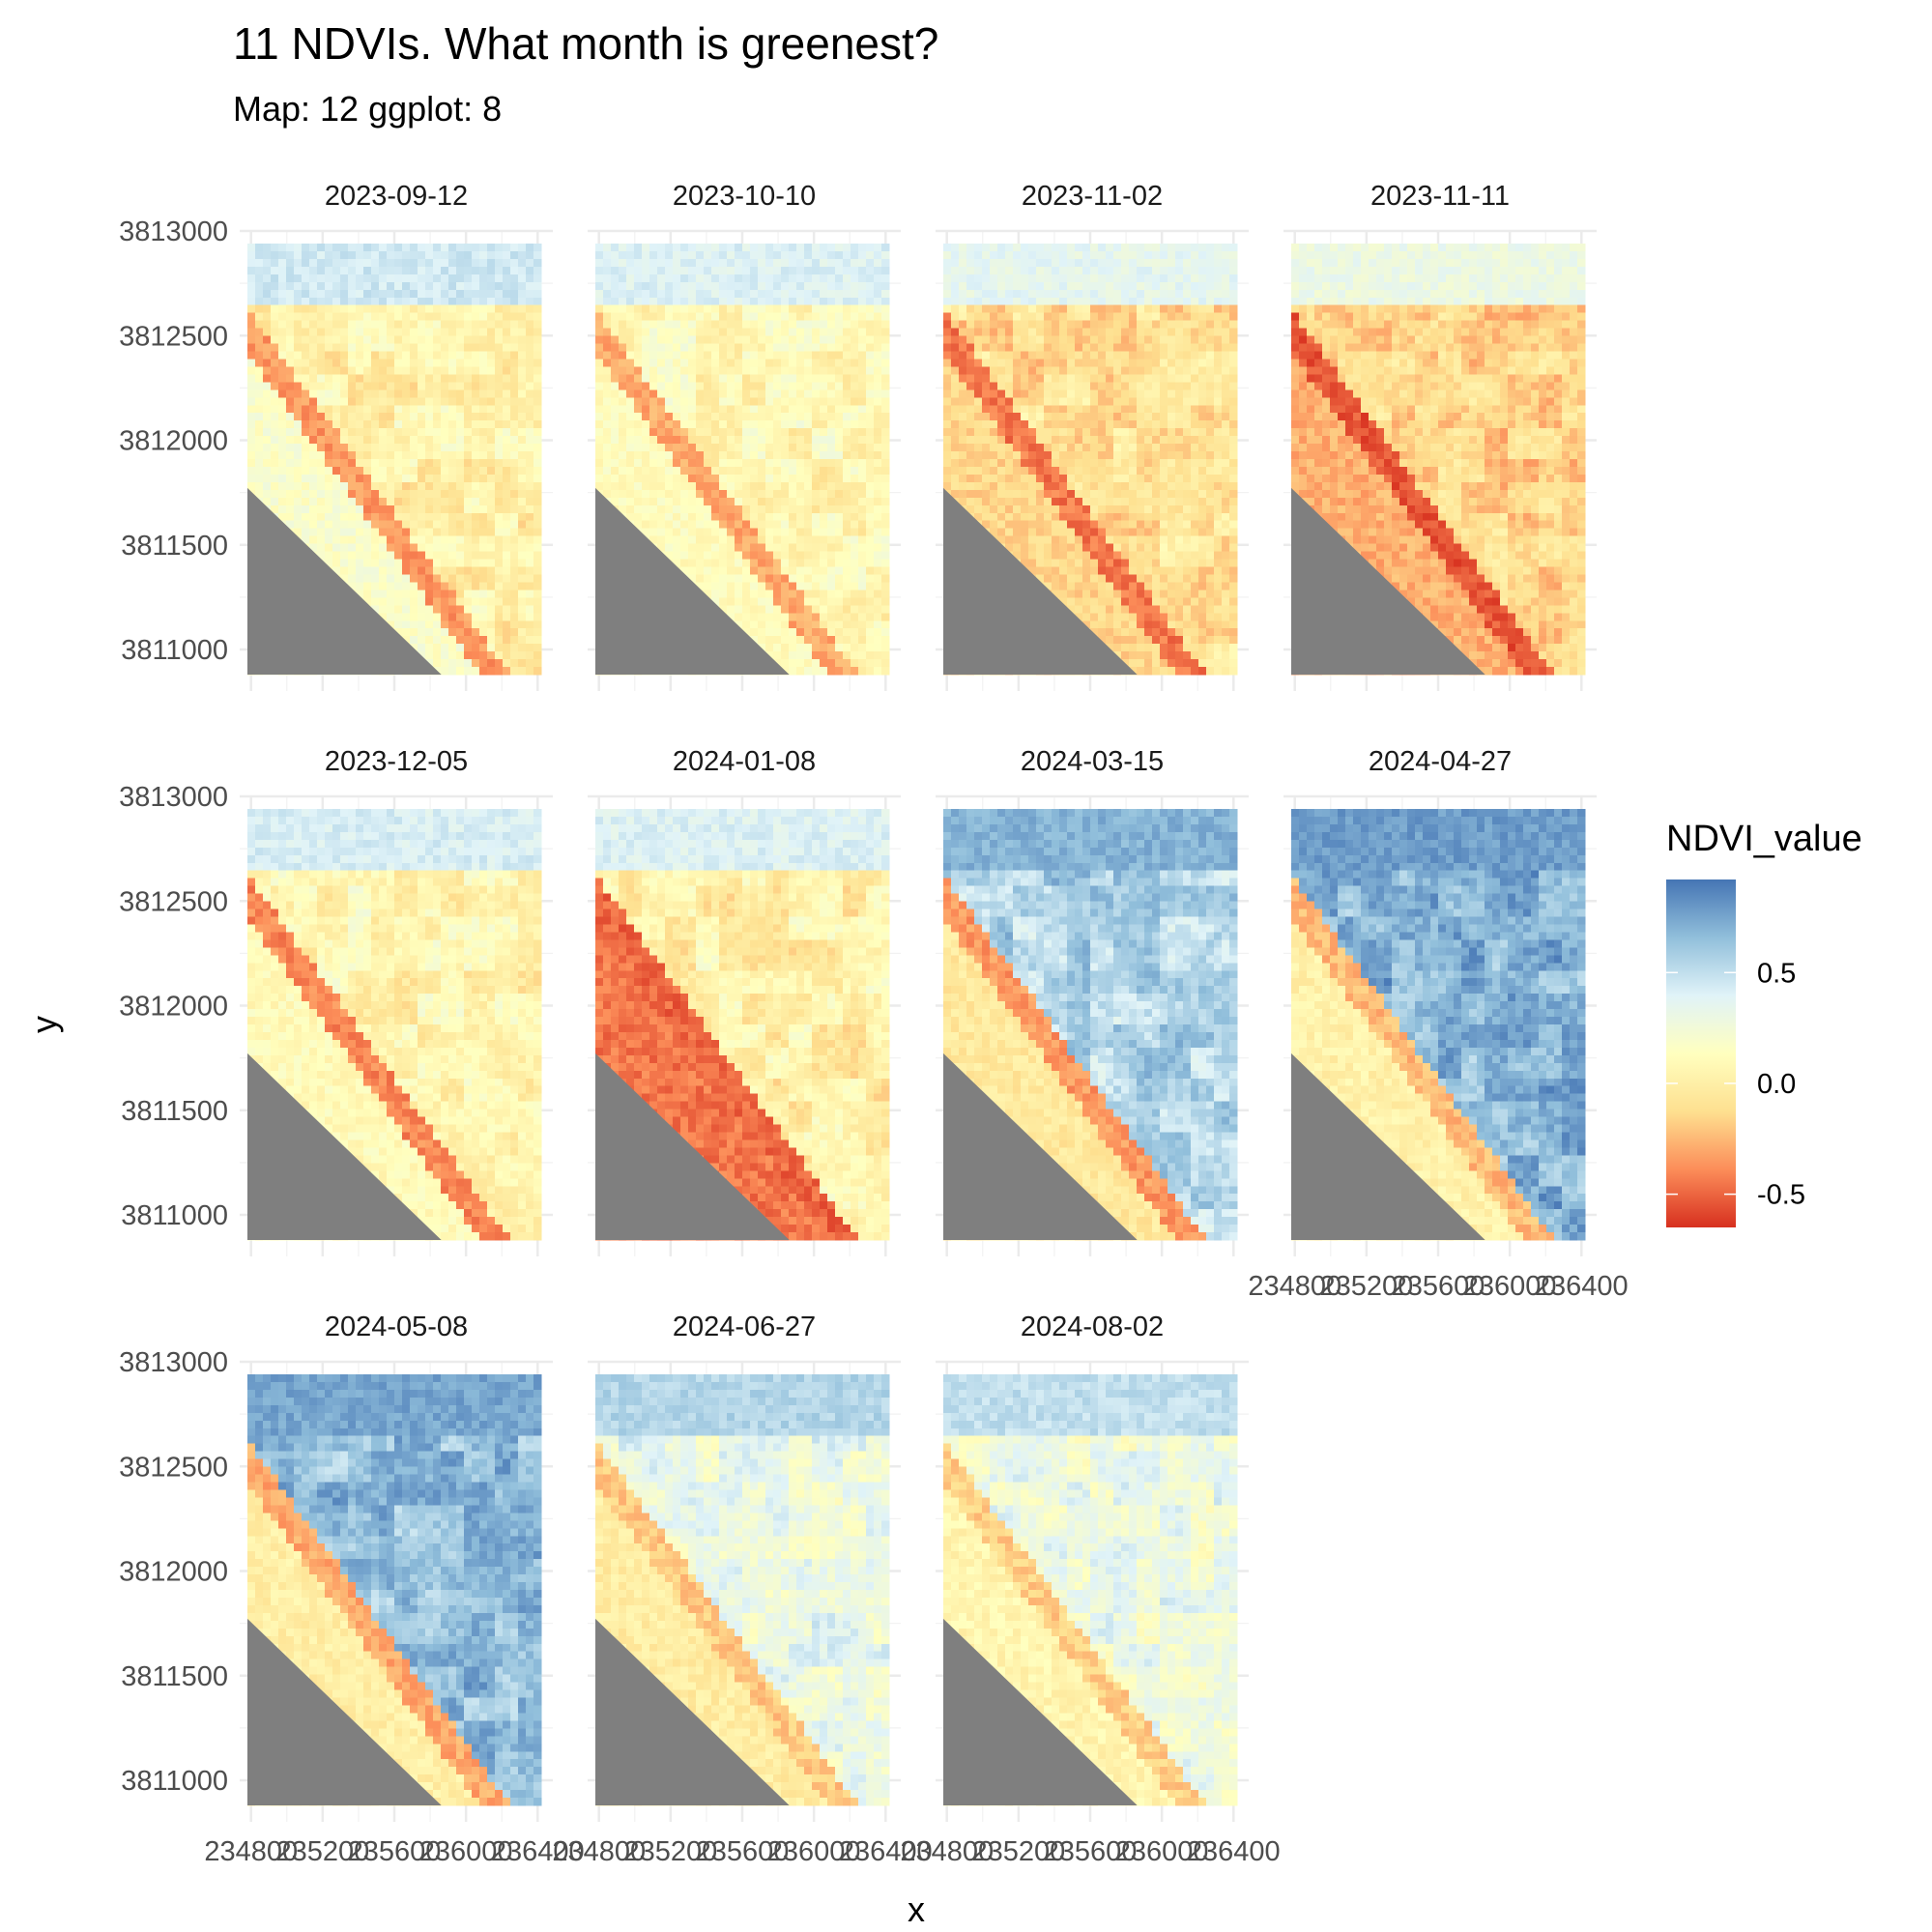  What do you see at coordinates (44, 1024) in the screenshot?
I see `y-axis-title: y` at bounding box center [44, 1024].